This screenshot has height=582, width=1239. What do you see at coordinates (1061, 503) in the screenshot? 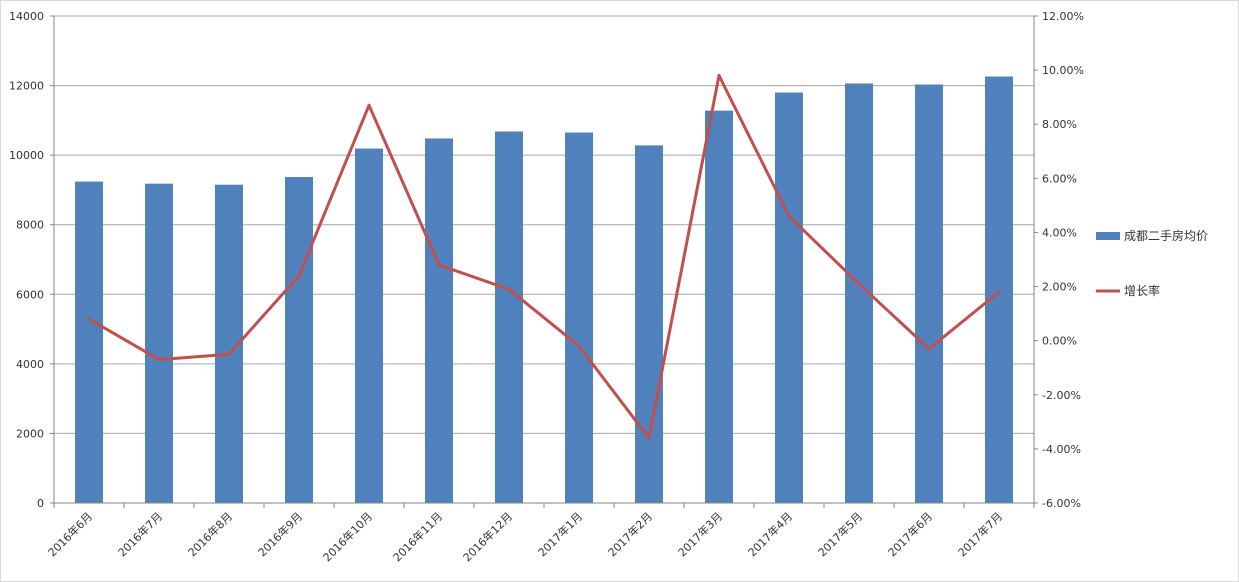
I see `y-right-tick-label: -6.00%` at bounding box center [1061, 503].